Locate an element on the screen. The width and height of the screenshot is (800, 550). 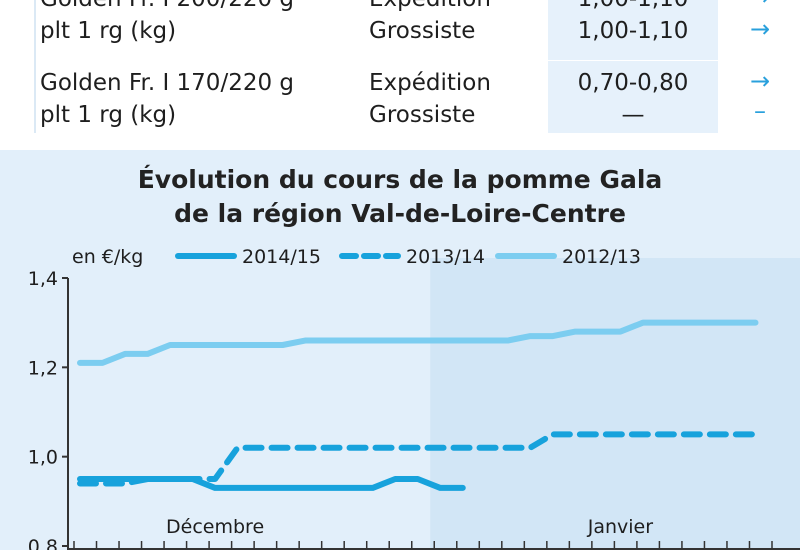
row-divider is located at coordinates (420, 60).